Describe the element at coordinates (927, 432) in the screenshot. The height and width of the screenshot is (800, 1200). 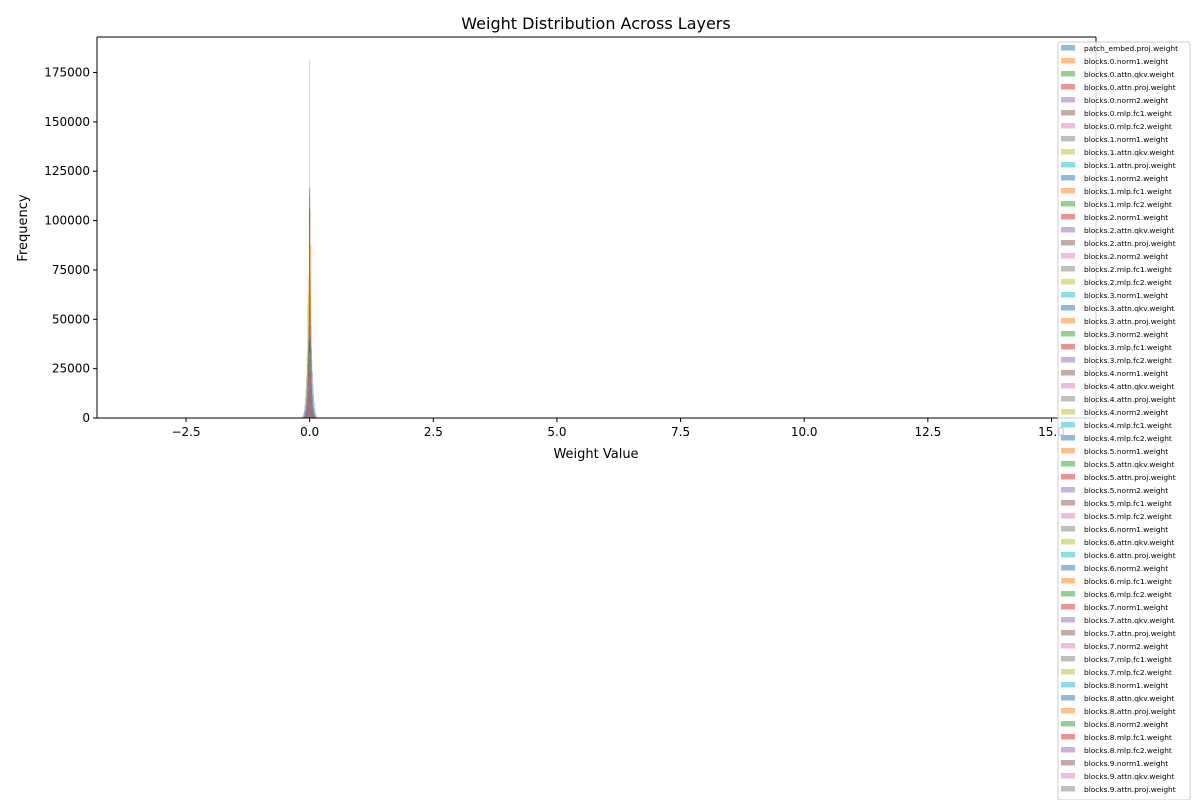
I see `x-tick-label: 12.5` at that location.